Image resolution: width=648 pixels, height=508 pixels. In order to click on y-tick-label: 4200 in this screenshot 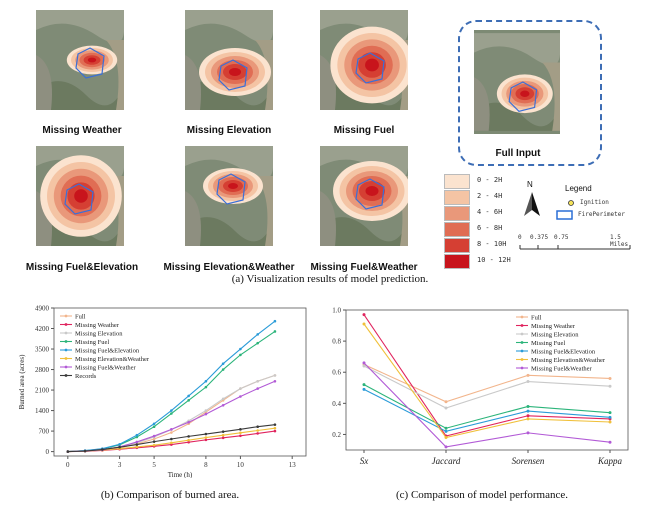, I will do `click(42, 329)`.